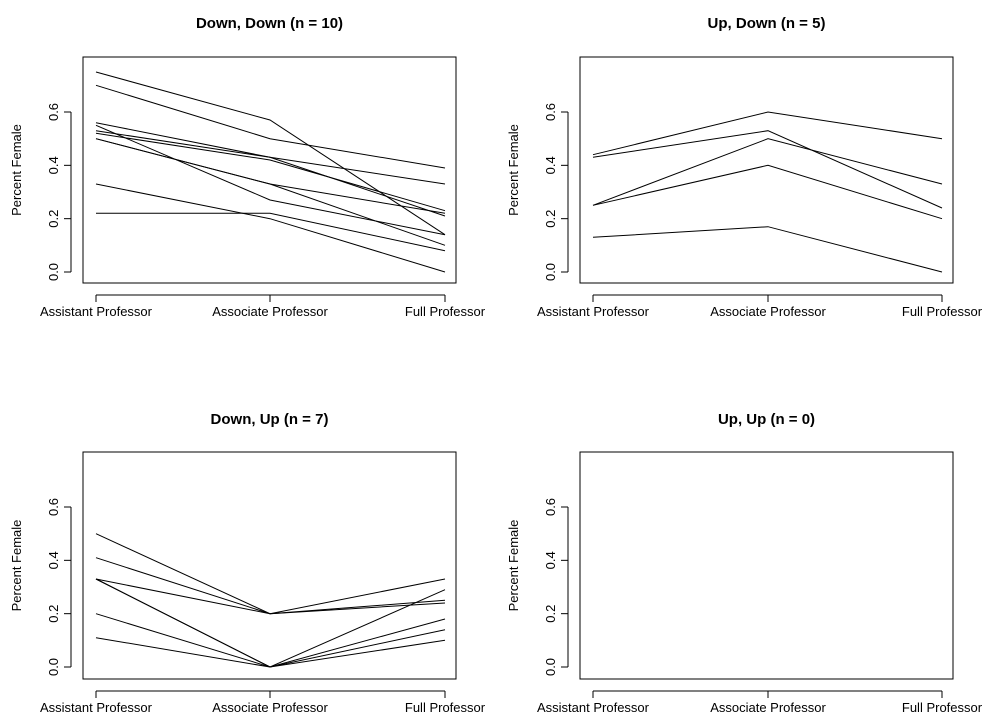 Image resolution: width=993 pixels, height=716 pixels. What do you see at coordinates (766, 419) in the screenshot?
I see `chart-title: Up, Up (n = 0)` at bounding box center [766, 419].